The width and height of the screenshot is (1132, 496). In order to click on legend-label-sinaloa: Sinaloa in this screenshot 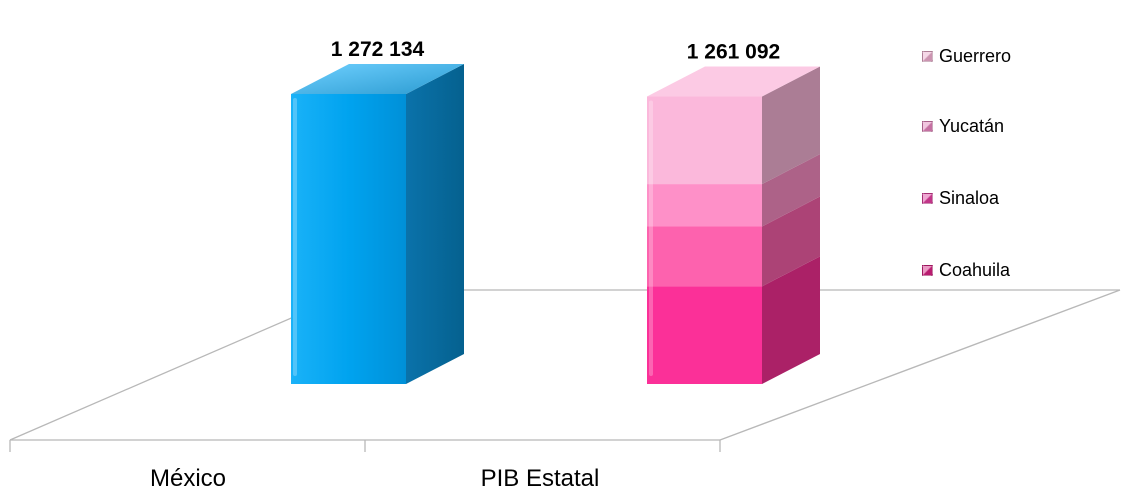, I will do `click(969, 197)`.